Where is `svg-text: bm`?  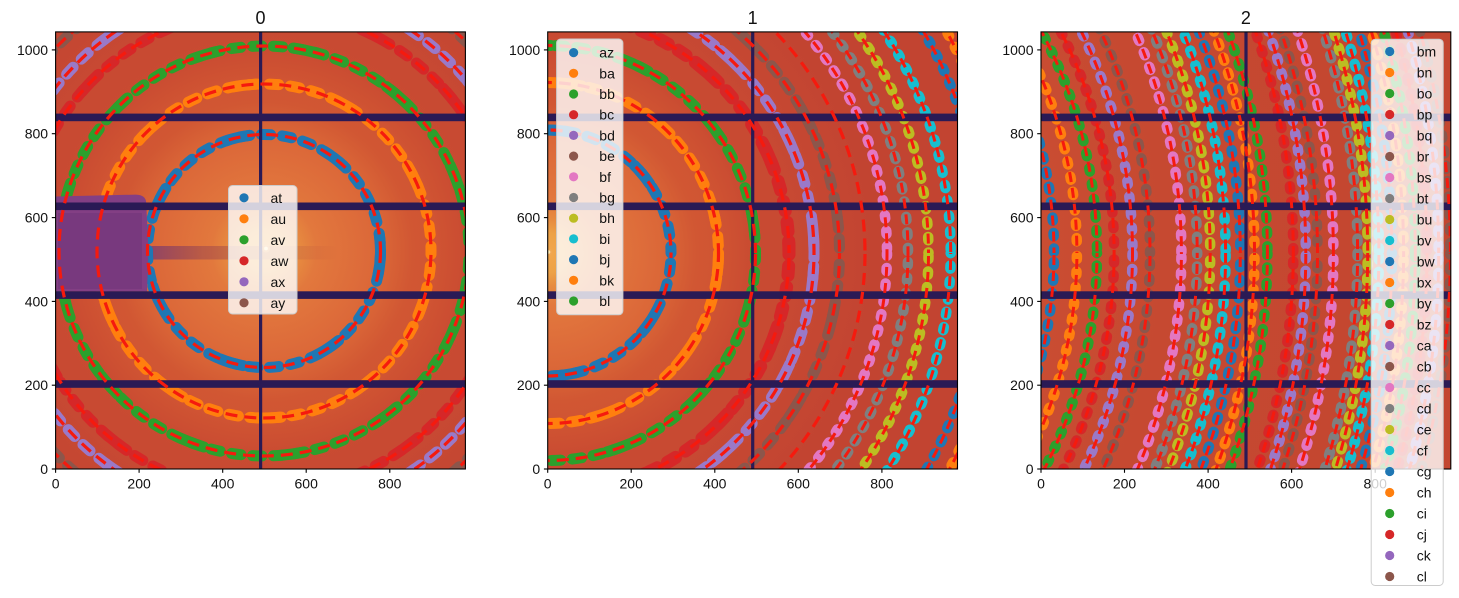
svg-text: bm is located at coordinates (1426, 52).